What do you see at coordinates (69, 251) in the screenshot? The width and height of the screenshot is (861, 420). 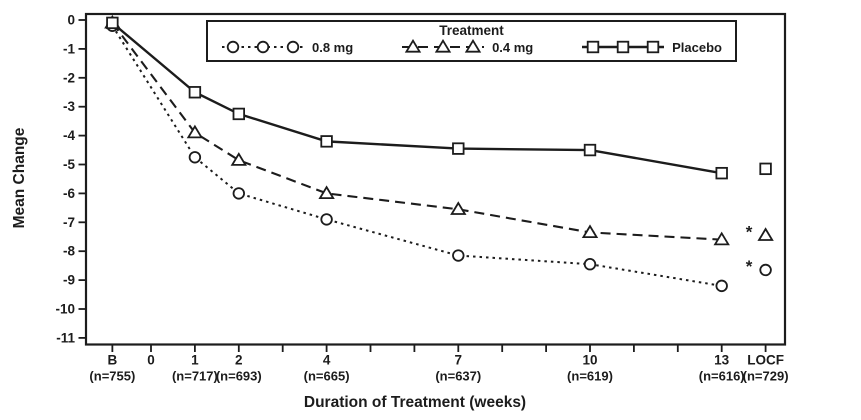 I see `y-tick-label: -8` at bounding box center [69, 251].